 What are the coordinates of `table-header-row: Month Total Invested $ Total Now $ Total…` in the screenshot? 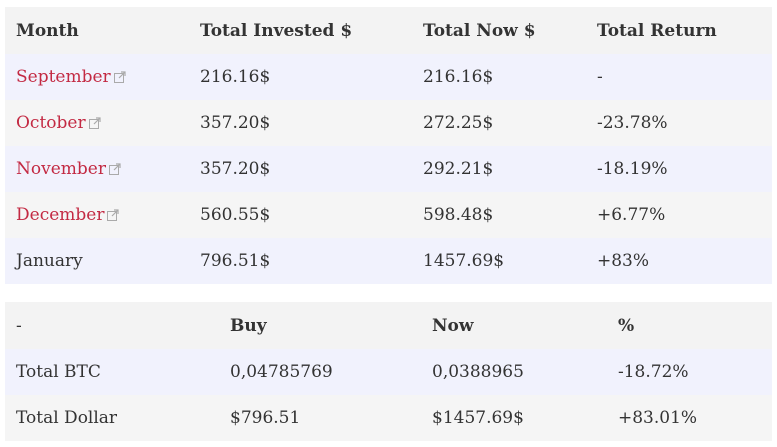 It's located at (388, 30).